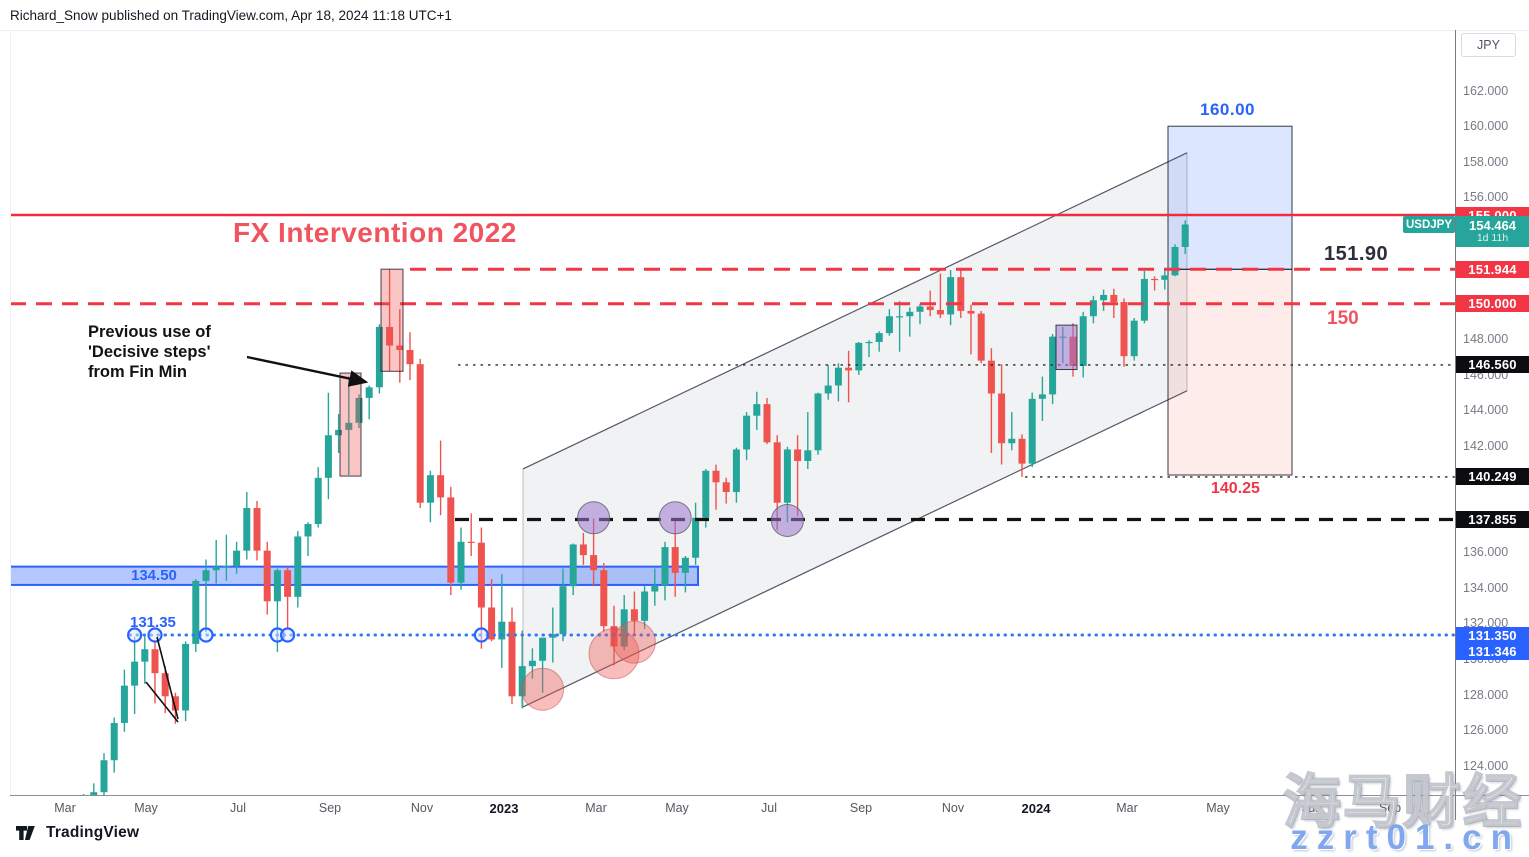 The width and height of the screenshot is (1529, 857). What do you see at coordinates (1486, 161) in the screenshot?
I see `price-tick-label: 158.000` at bounding box center [1486, 161].